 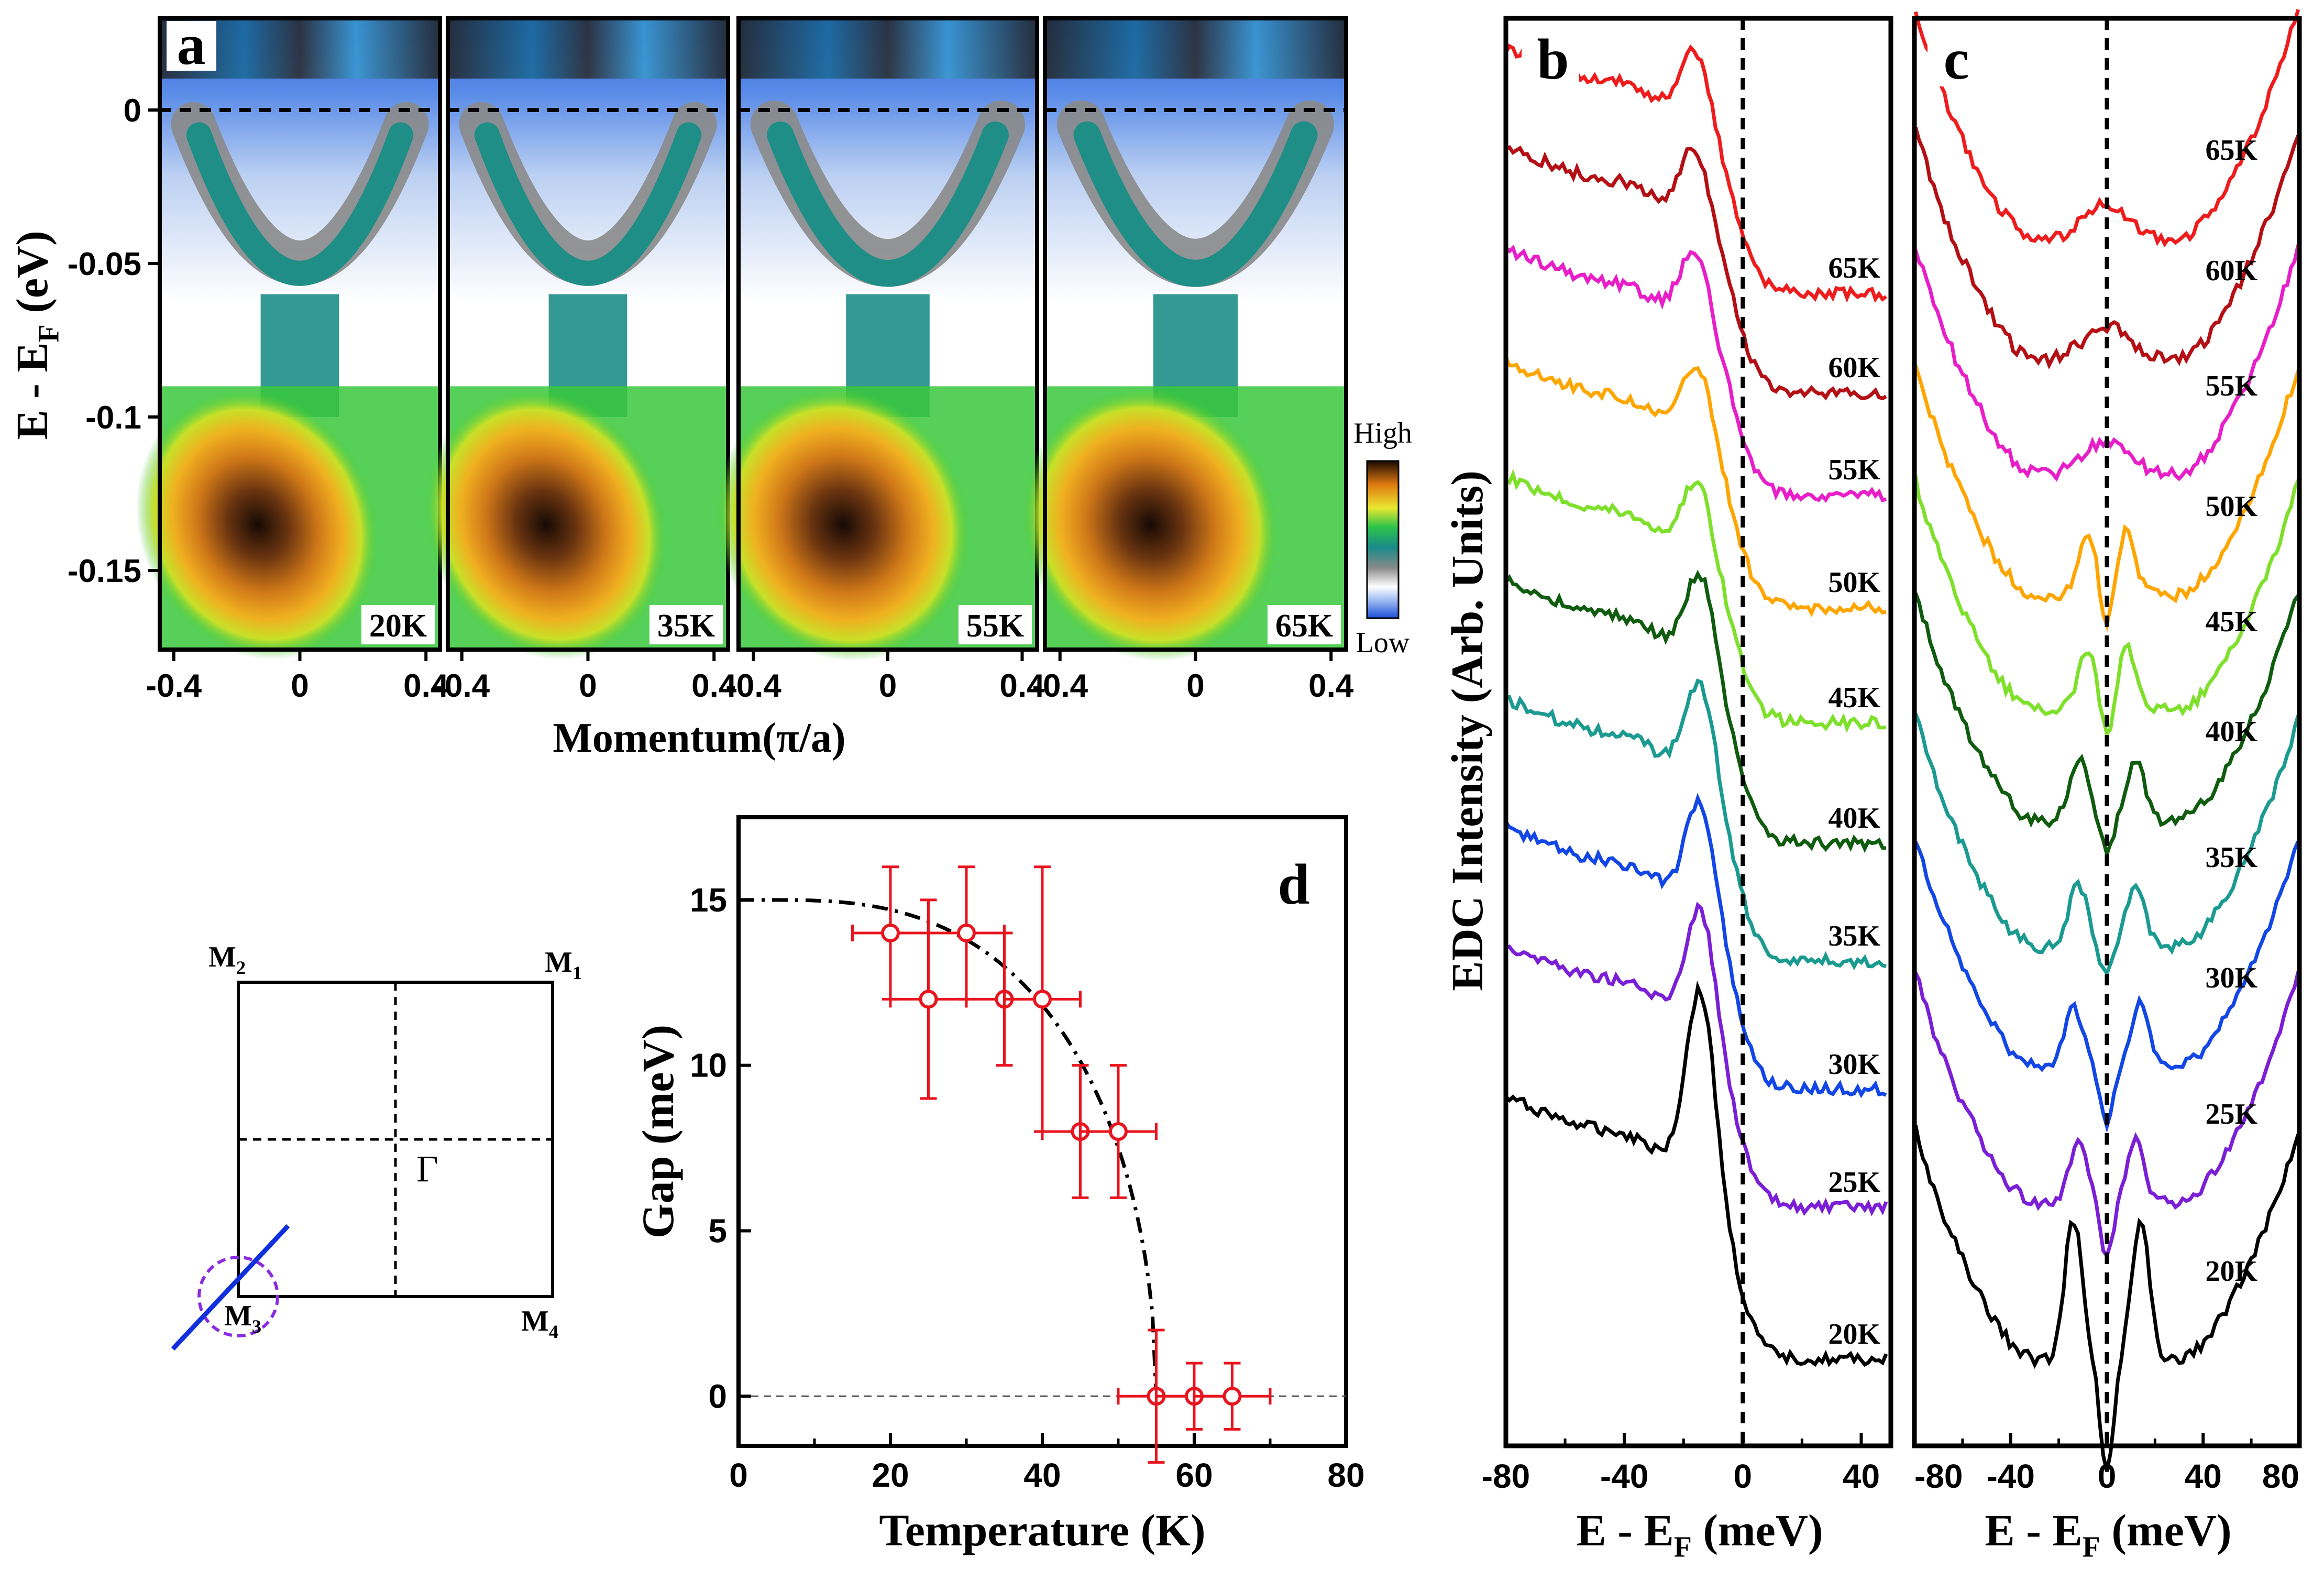 I want to click on arpes-subpanel: 55K -0.4 0 0.4, so click(x=880, y=360).